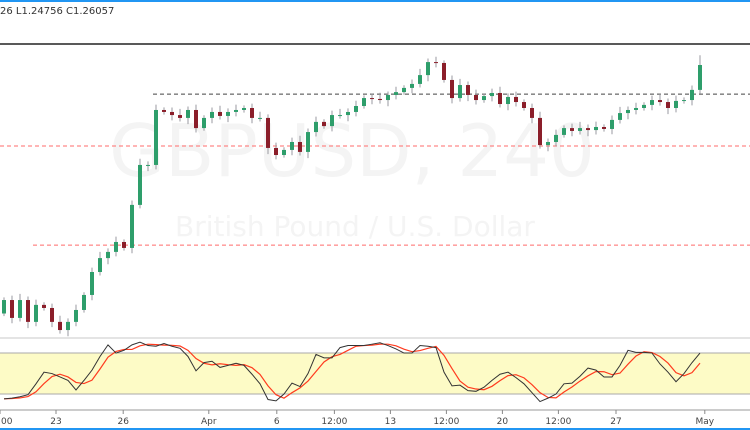 This screenshot has width=750, height=430. I want to click on ohlc-legend: 26 L1.24756 C1.26057, so click(57, 11).